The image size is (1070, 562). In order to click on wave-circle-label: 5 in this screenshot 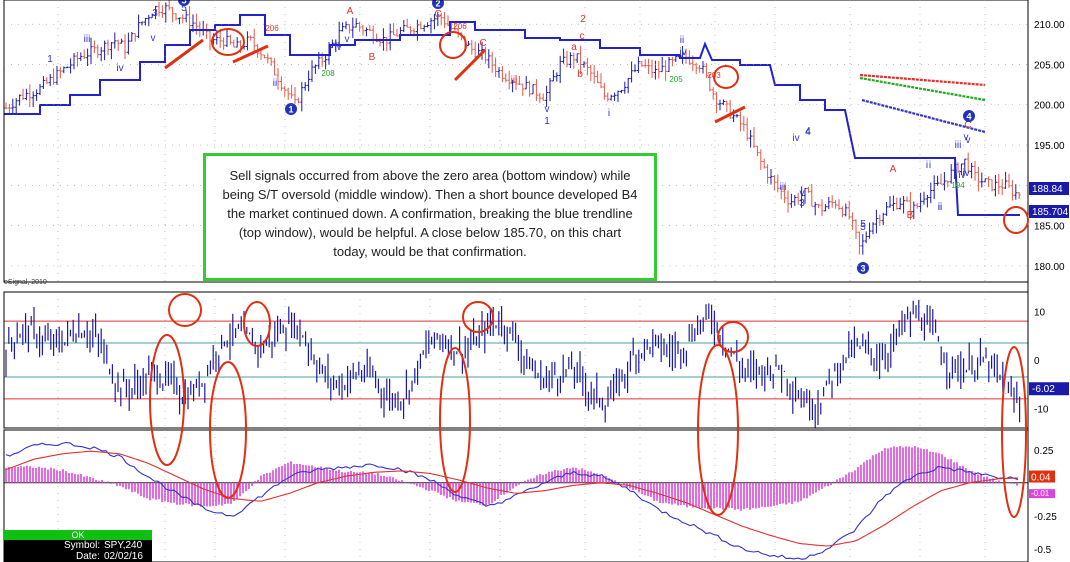, I will do `click(183, 3)`.